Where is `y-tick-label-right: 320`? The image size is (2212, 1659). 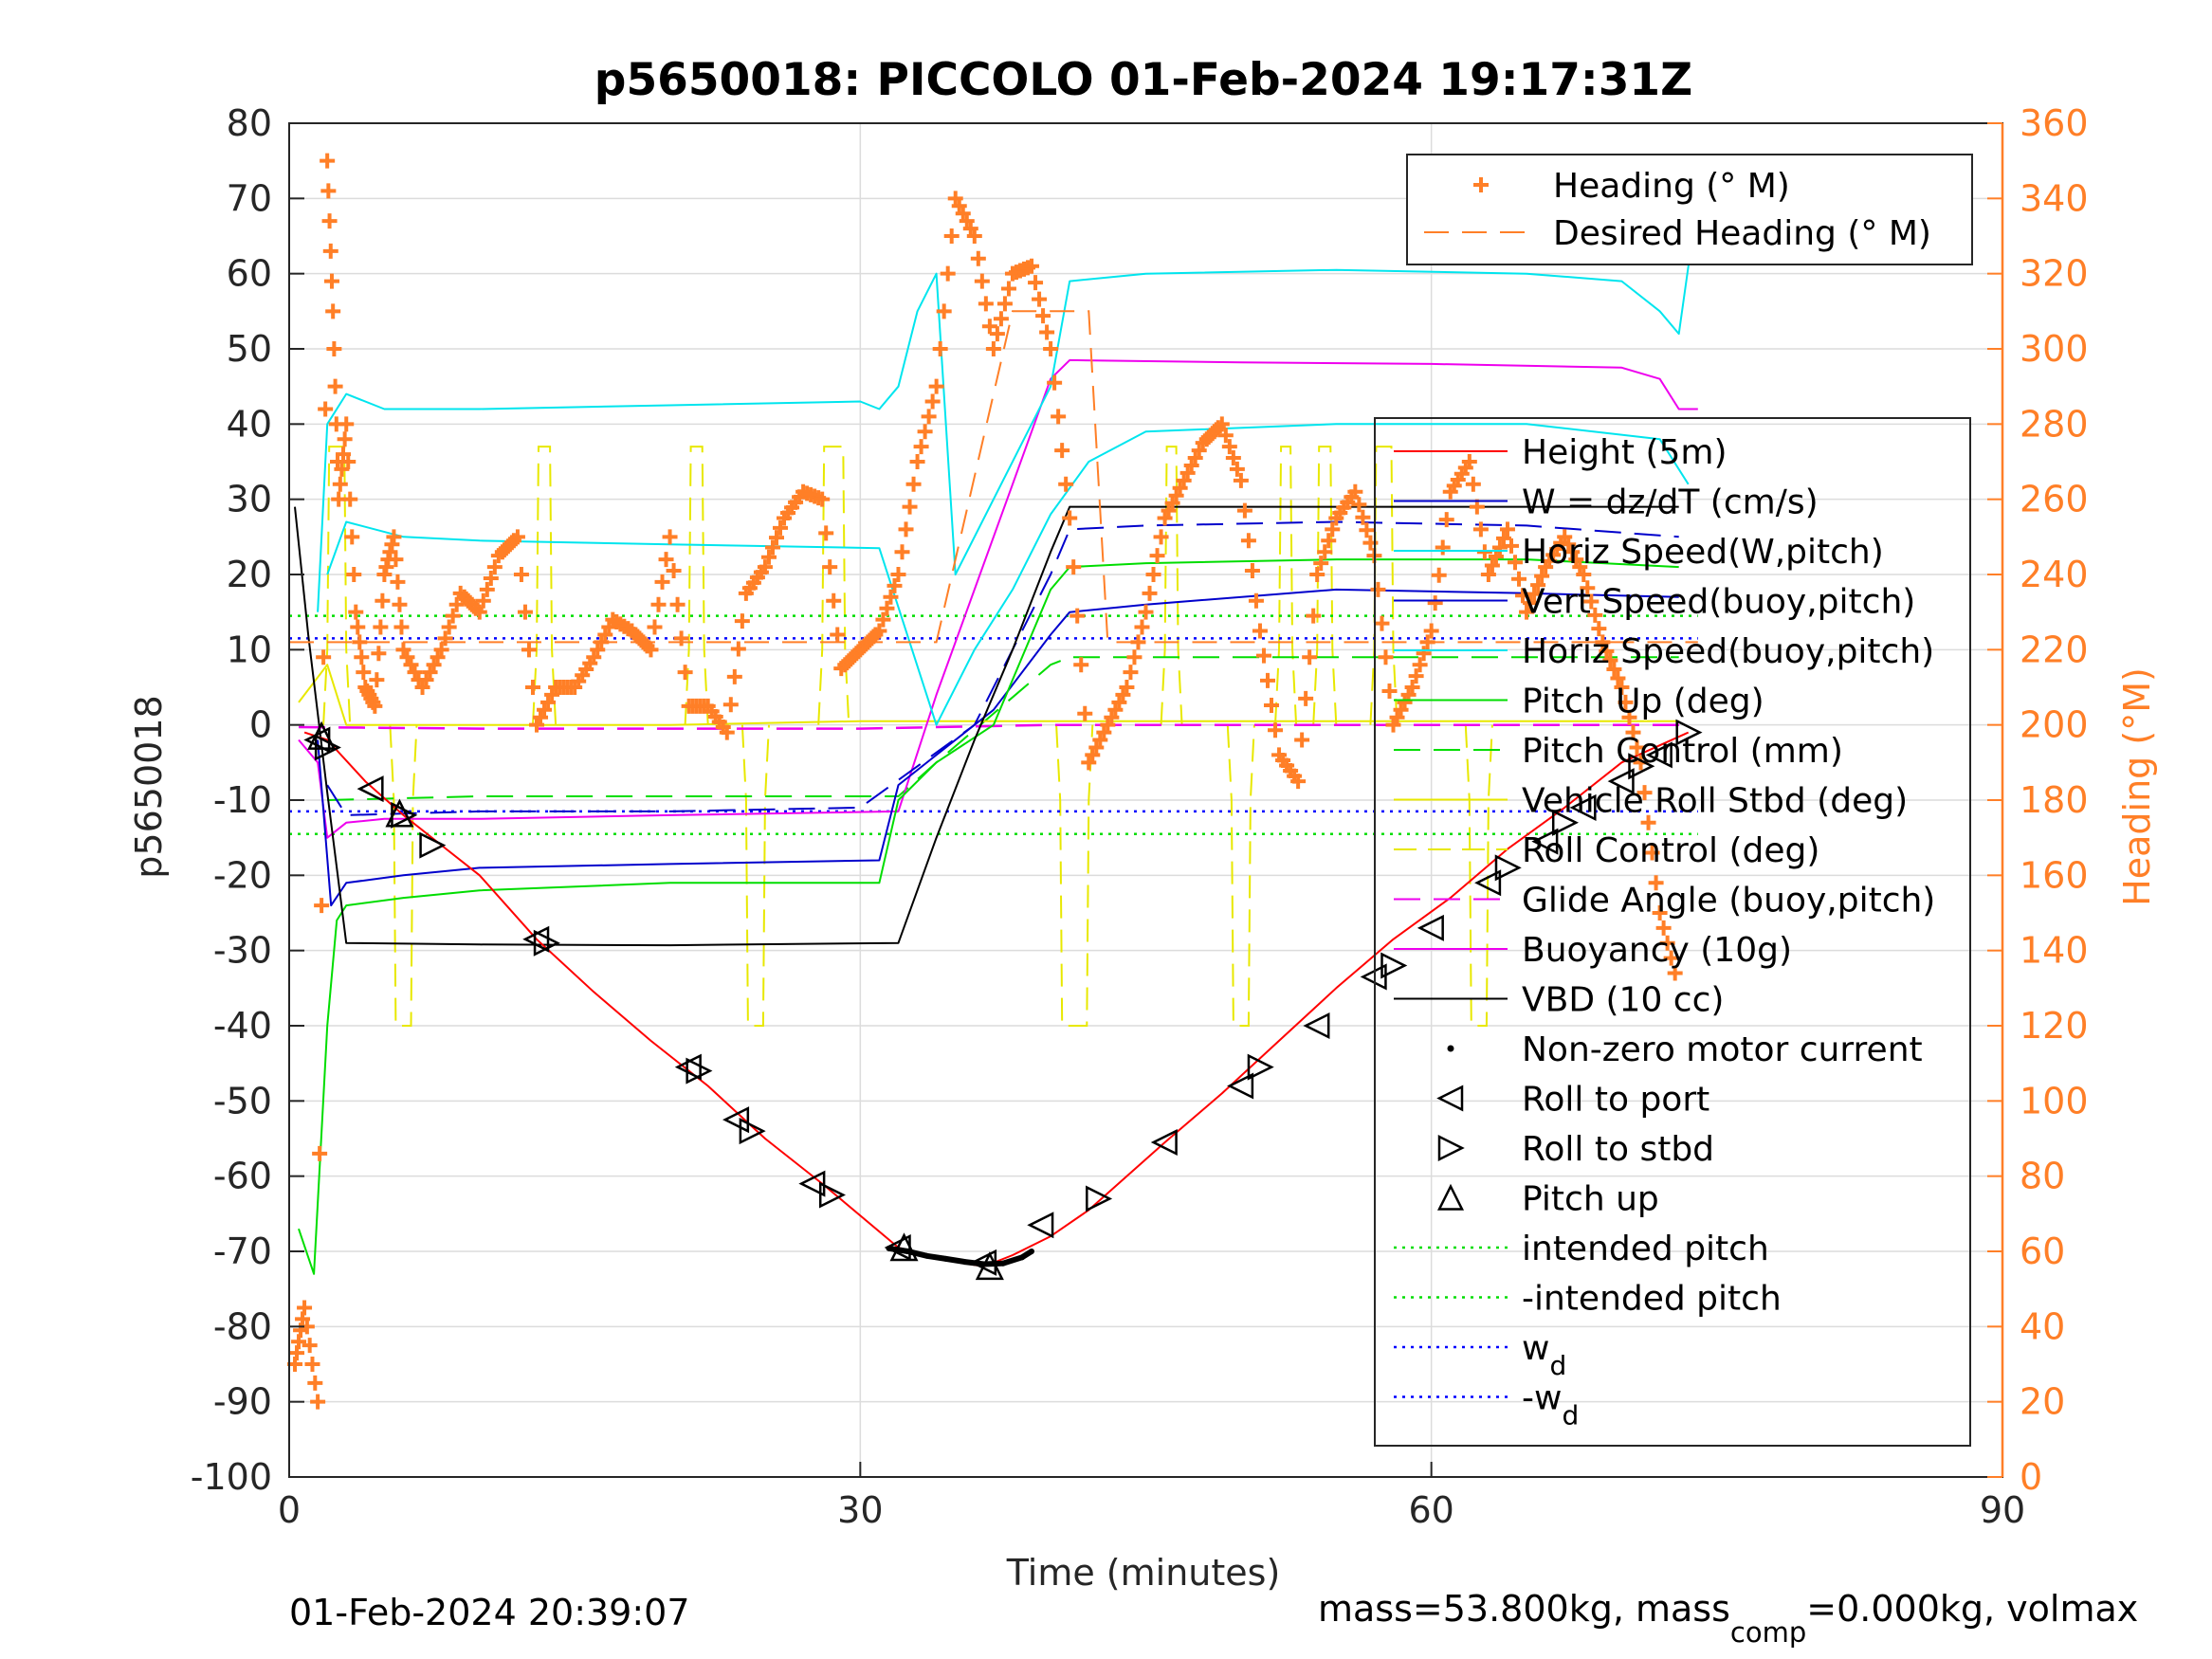
y-tick-label-right: 320 is located at coordinates (2054, 274).